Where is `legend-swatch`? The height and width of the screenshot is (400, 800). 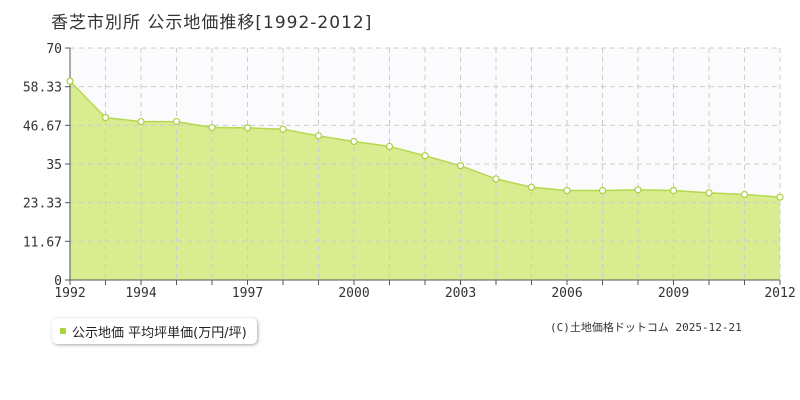 legend-swatch is located at coordinates (63, 331).